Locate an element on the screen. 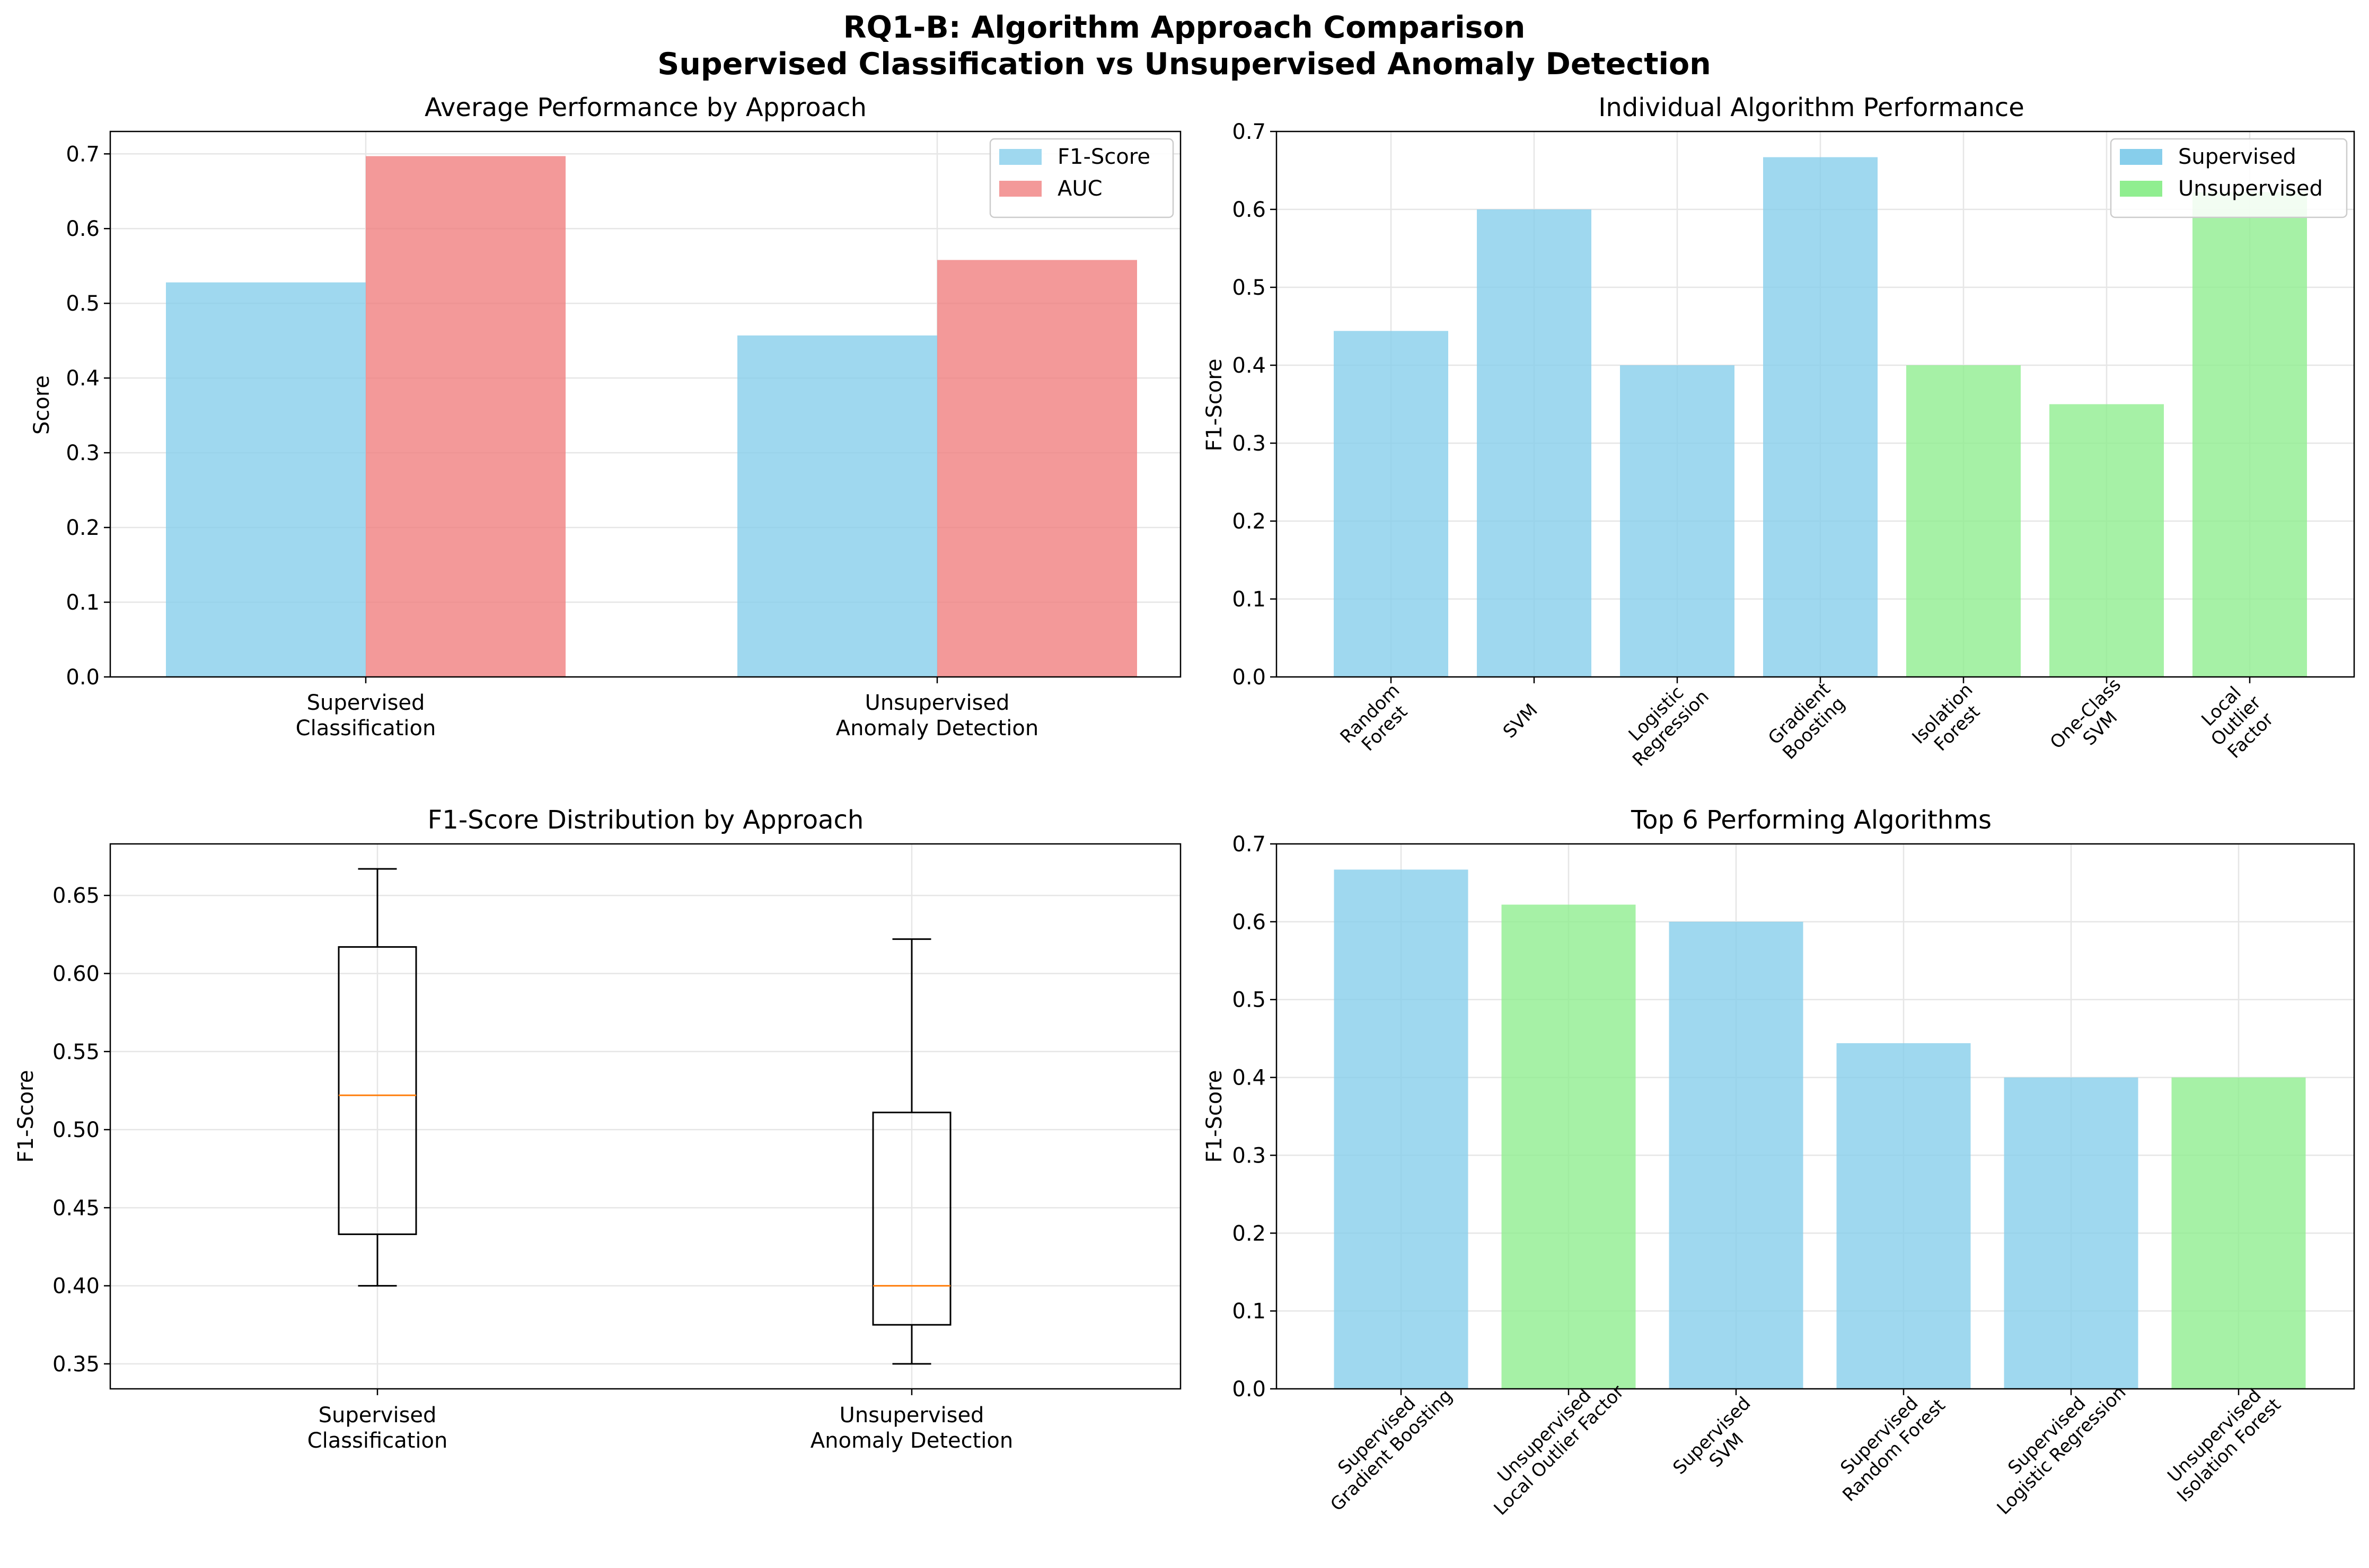  y-tick-label: 0.60 is located at coordinates (76, 974).